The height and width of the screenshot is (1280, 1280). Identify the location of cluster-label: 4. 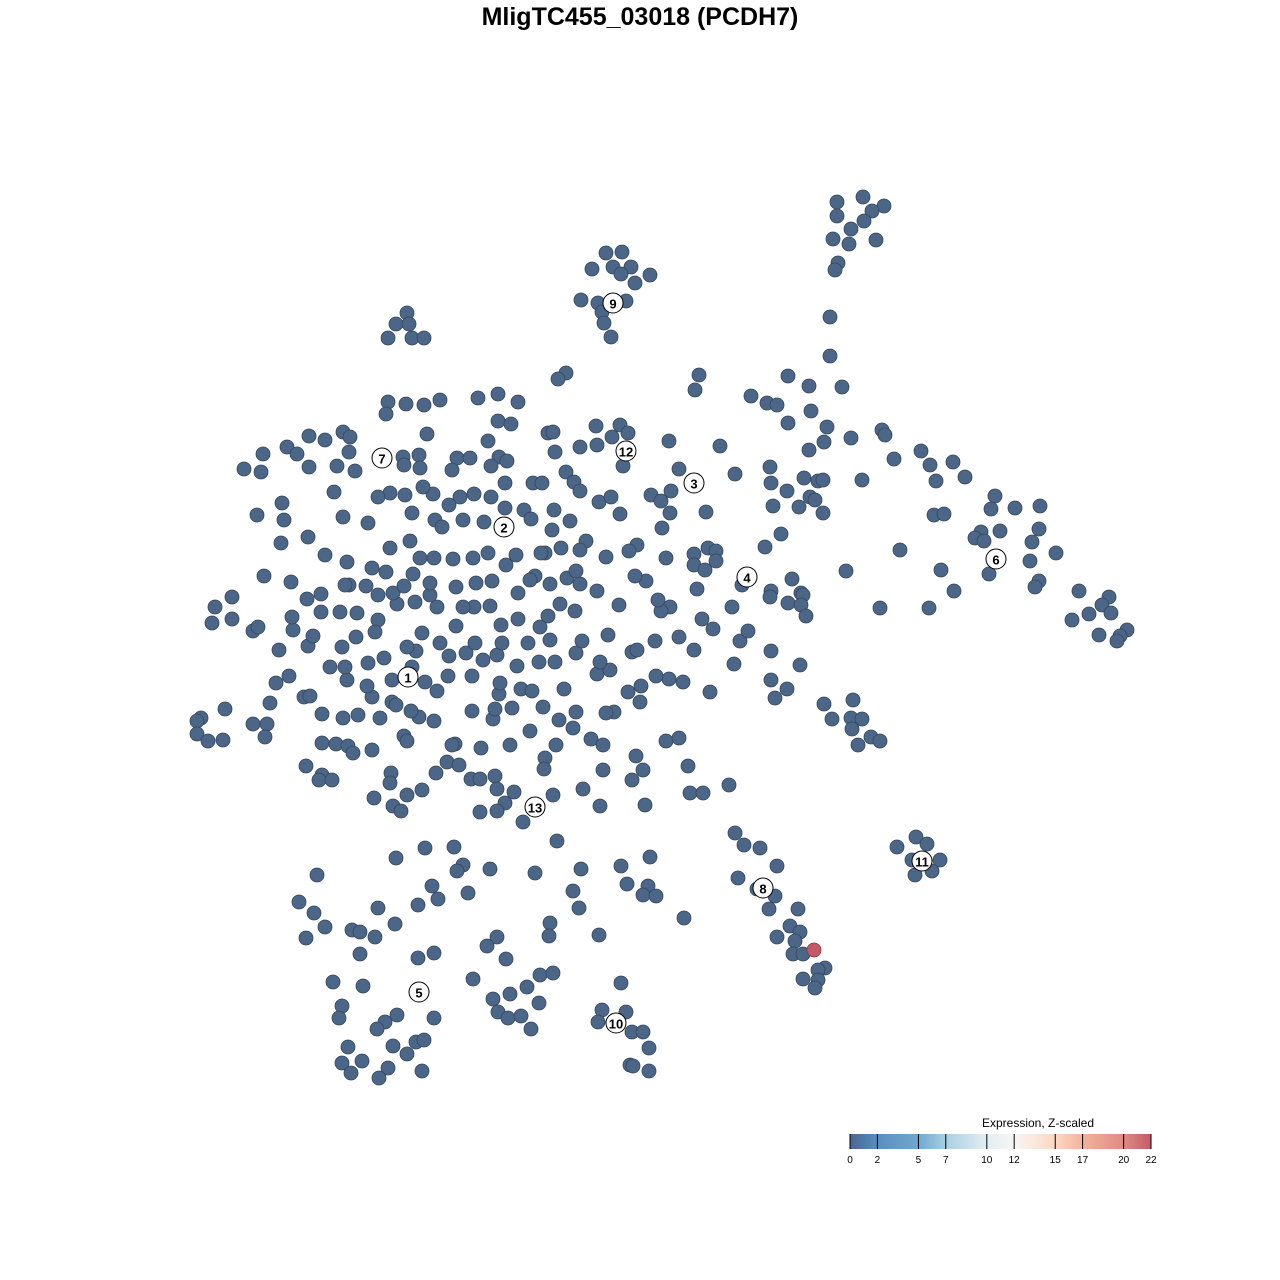
(747, 577).